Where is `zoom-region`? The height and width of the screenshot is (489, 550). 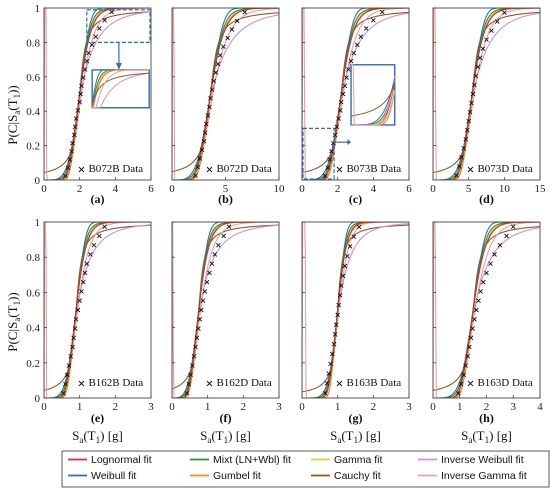
zoom-region is located at coordinates (318, 153).